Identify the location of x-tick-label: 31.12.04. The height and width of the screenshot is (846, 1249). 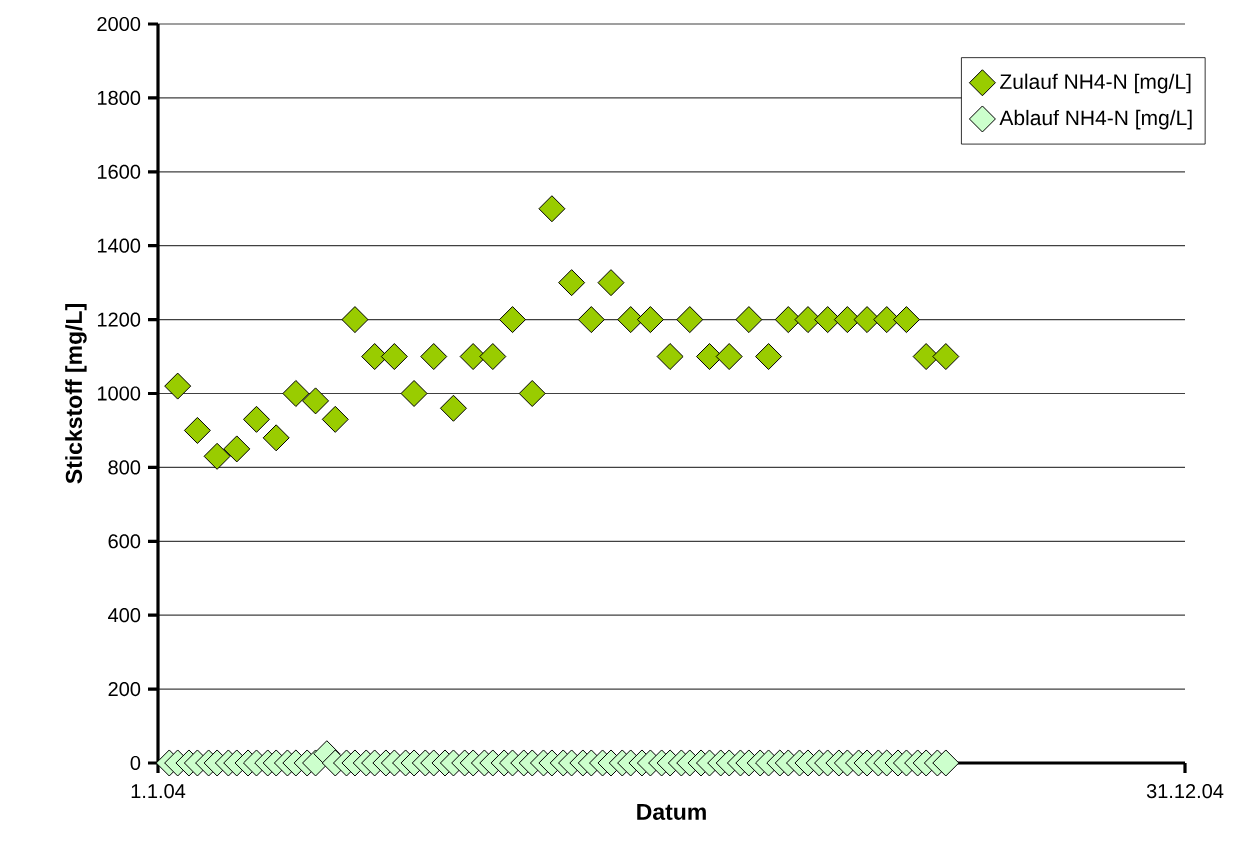
(1185, 791).